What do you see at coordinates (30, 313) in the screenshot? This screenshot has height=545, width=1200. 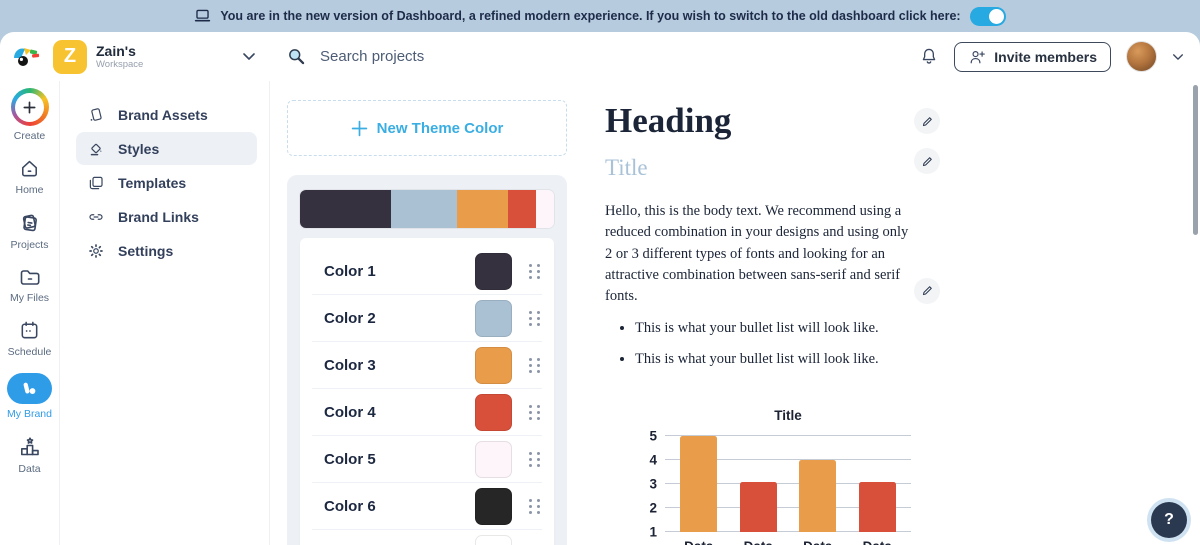 I see `left-rail: Create Home Projects` at bounding box center [30, 313].